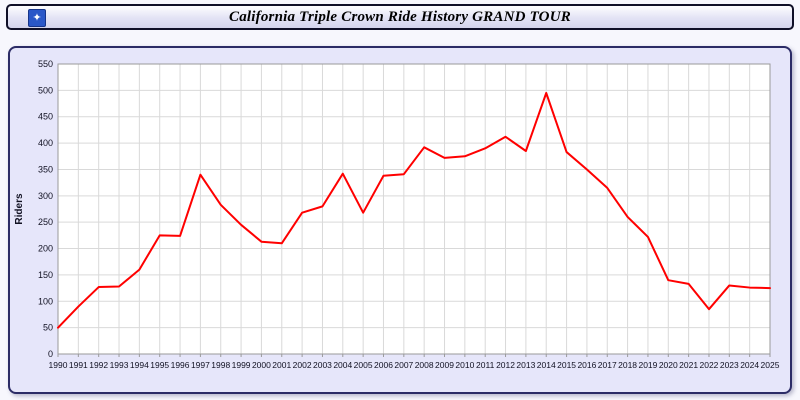  What do you see at coordinates (281, 365) in the screenshot?
I see `svg-text: 2001` at bounding box center [281, 365].